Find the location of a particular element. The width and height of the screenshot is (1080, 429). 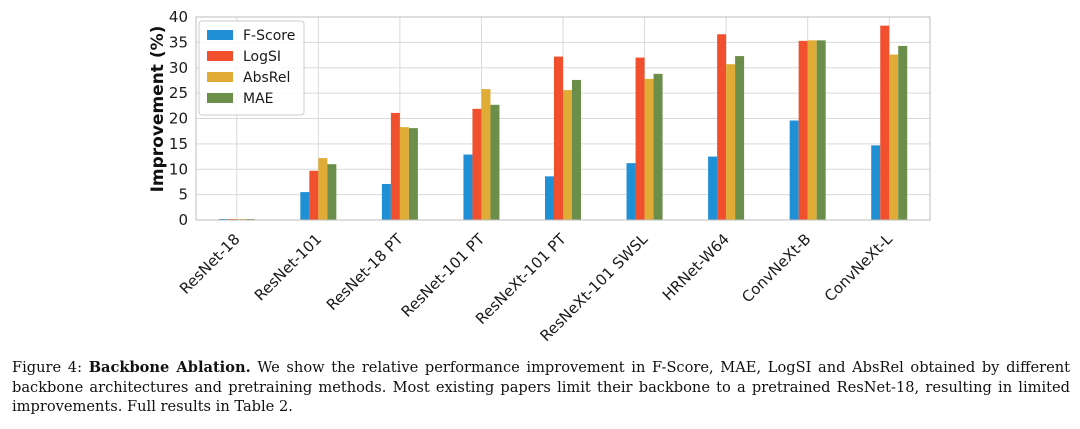

caption-prefix: Figure 4: is located at coordinates (50, 367).